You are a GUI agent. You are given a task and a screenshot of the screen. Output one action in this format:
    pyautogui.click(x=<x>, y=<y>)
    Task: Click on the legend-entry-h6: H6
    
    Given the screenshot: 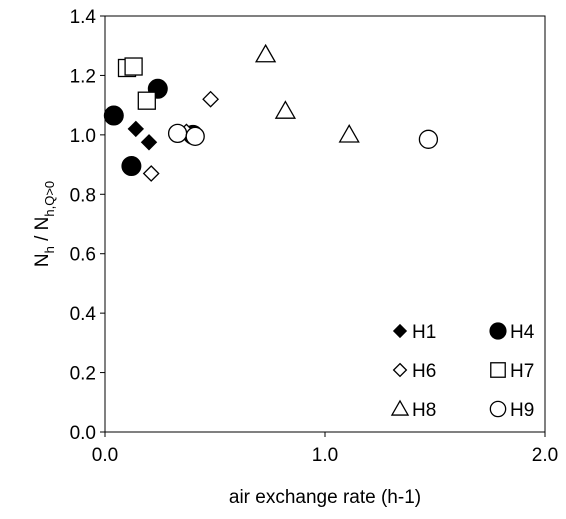 What is the action you would take?
    pyautogui.click(x=414, y=371)
    